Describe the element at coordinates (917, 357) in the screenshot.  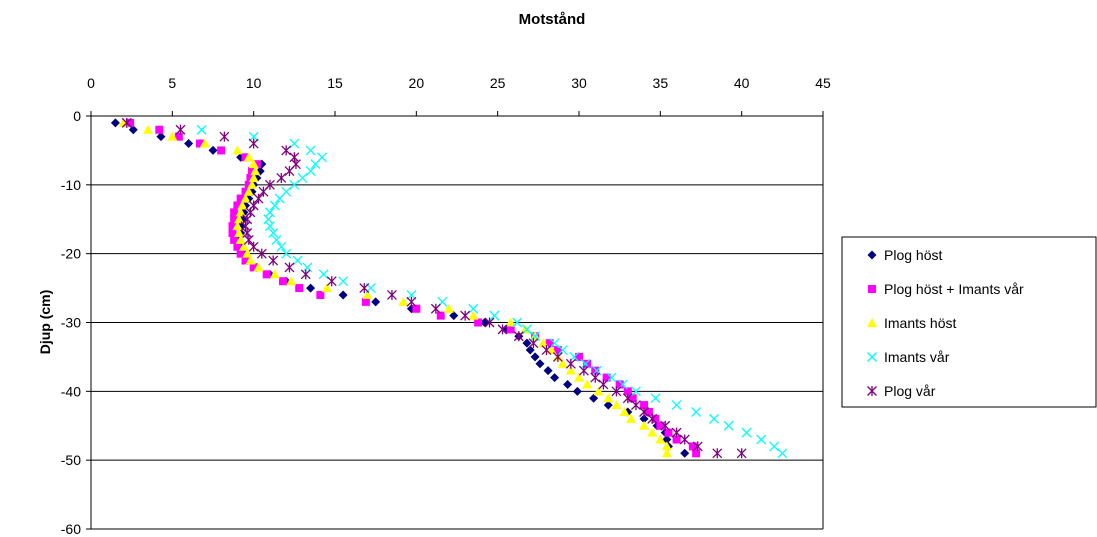
I see `legend-label: Imants vår` at that location.